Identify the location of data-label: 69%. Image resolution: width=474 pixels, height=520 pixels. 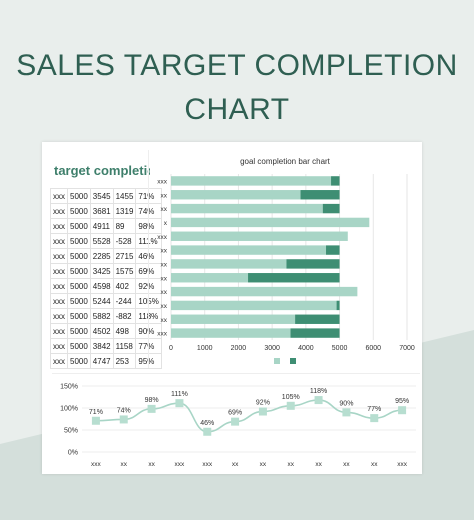
(235, 413).